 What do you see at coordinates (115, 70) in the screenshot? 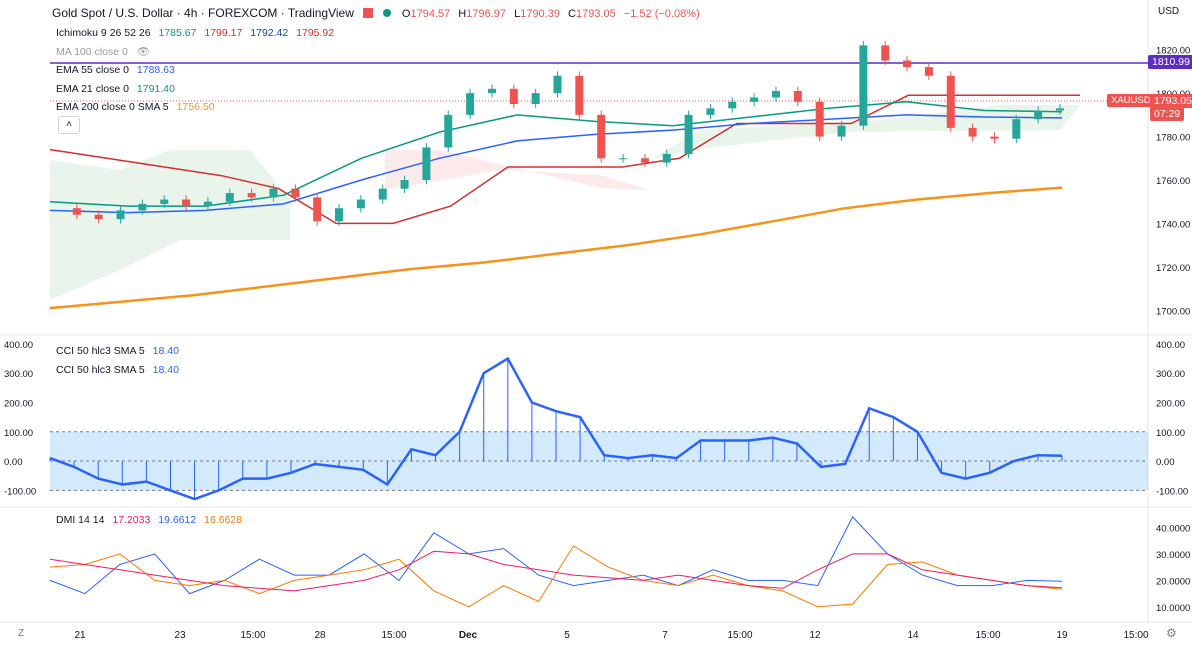
I see `legend-ema55: EMA 55 close 0 1788.63` at bounding box center [115, 70].